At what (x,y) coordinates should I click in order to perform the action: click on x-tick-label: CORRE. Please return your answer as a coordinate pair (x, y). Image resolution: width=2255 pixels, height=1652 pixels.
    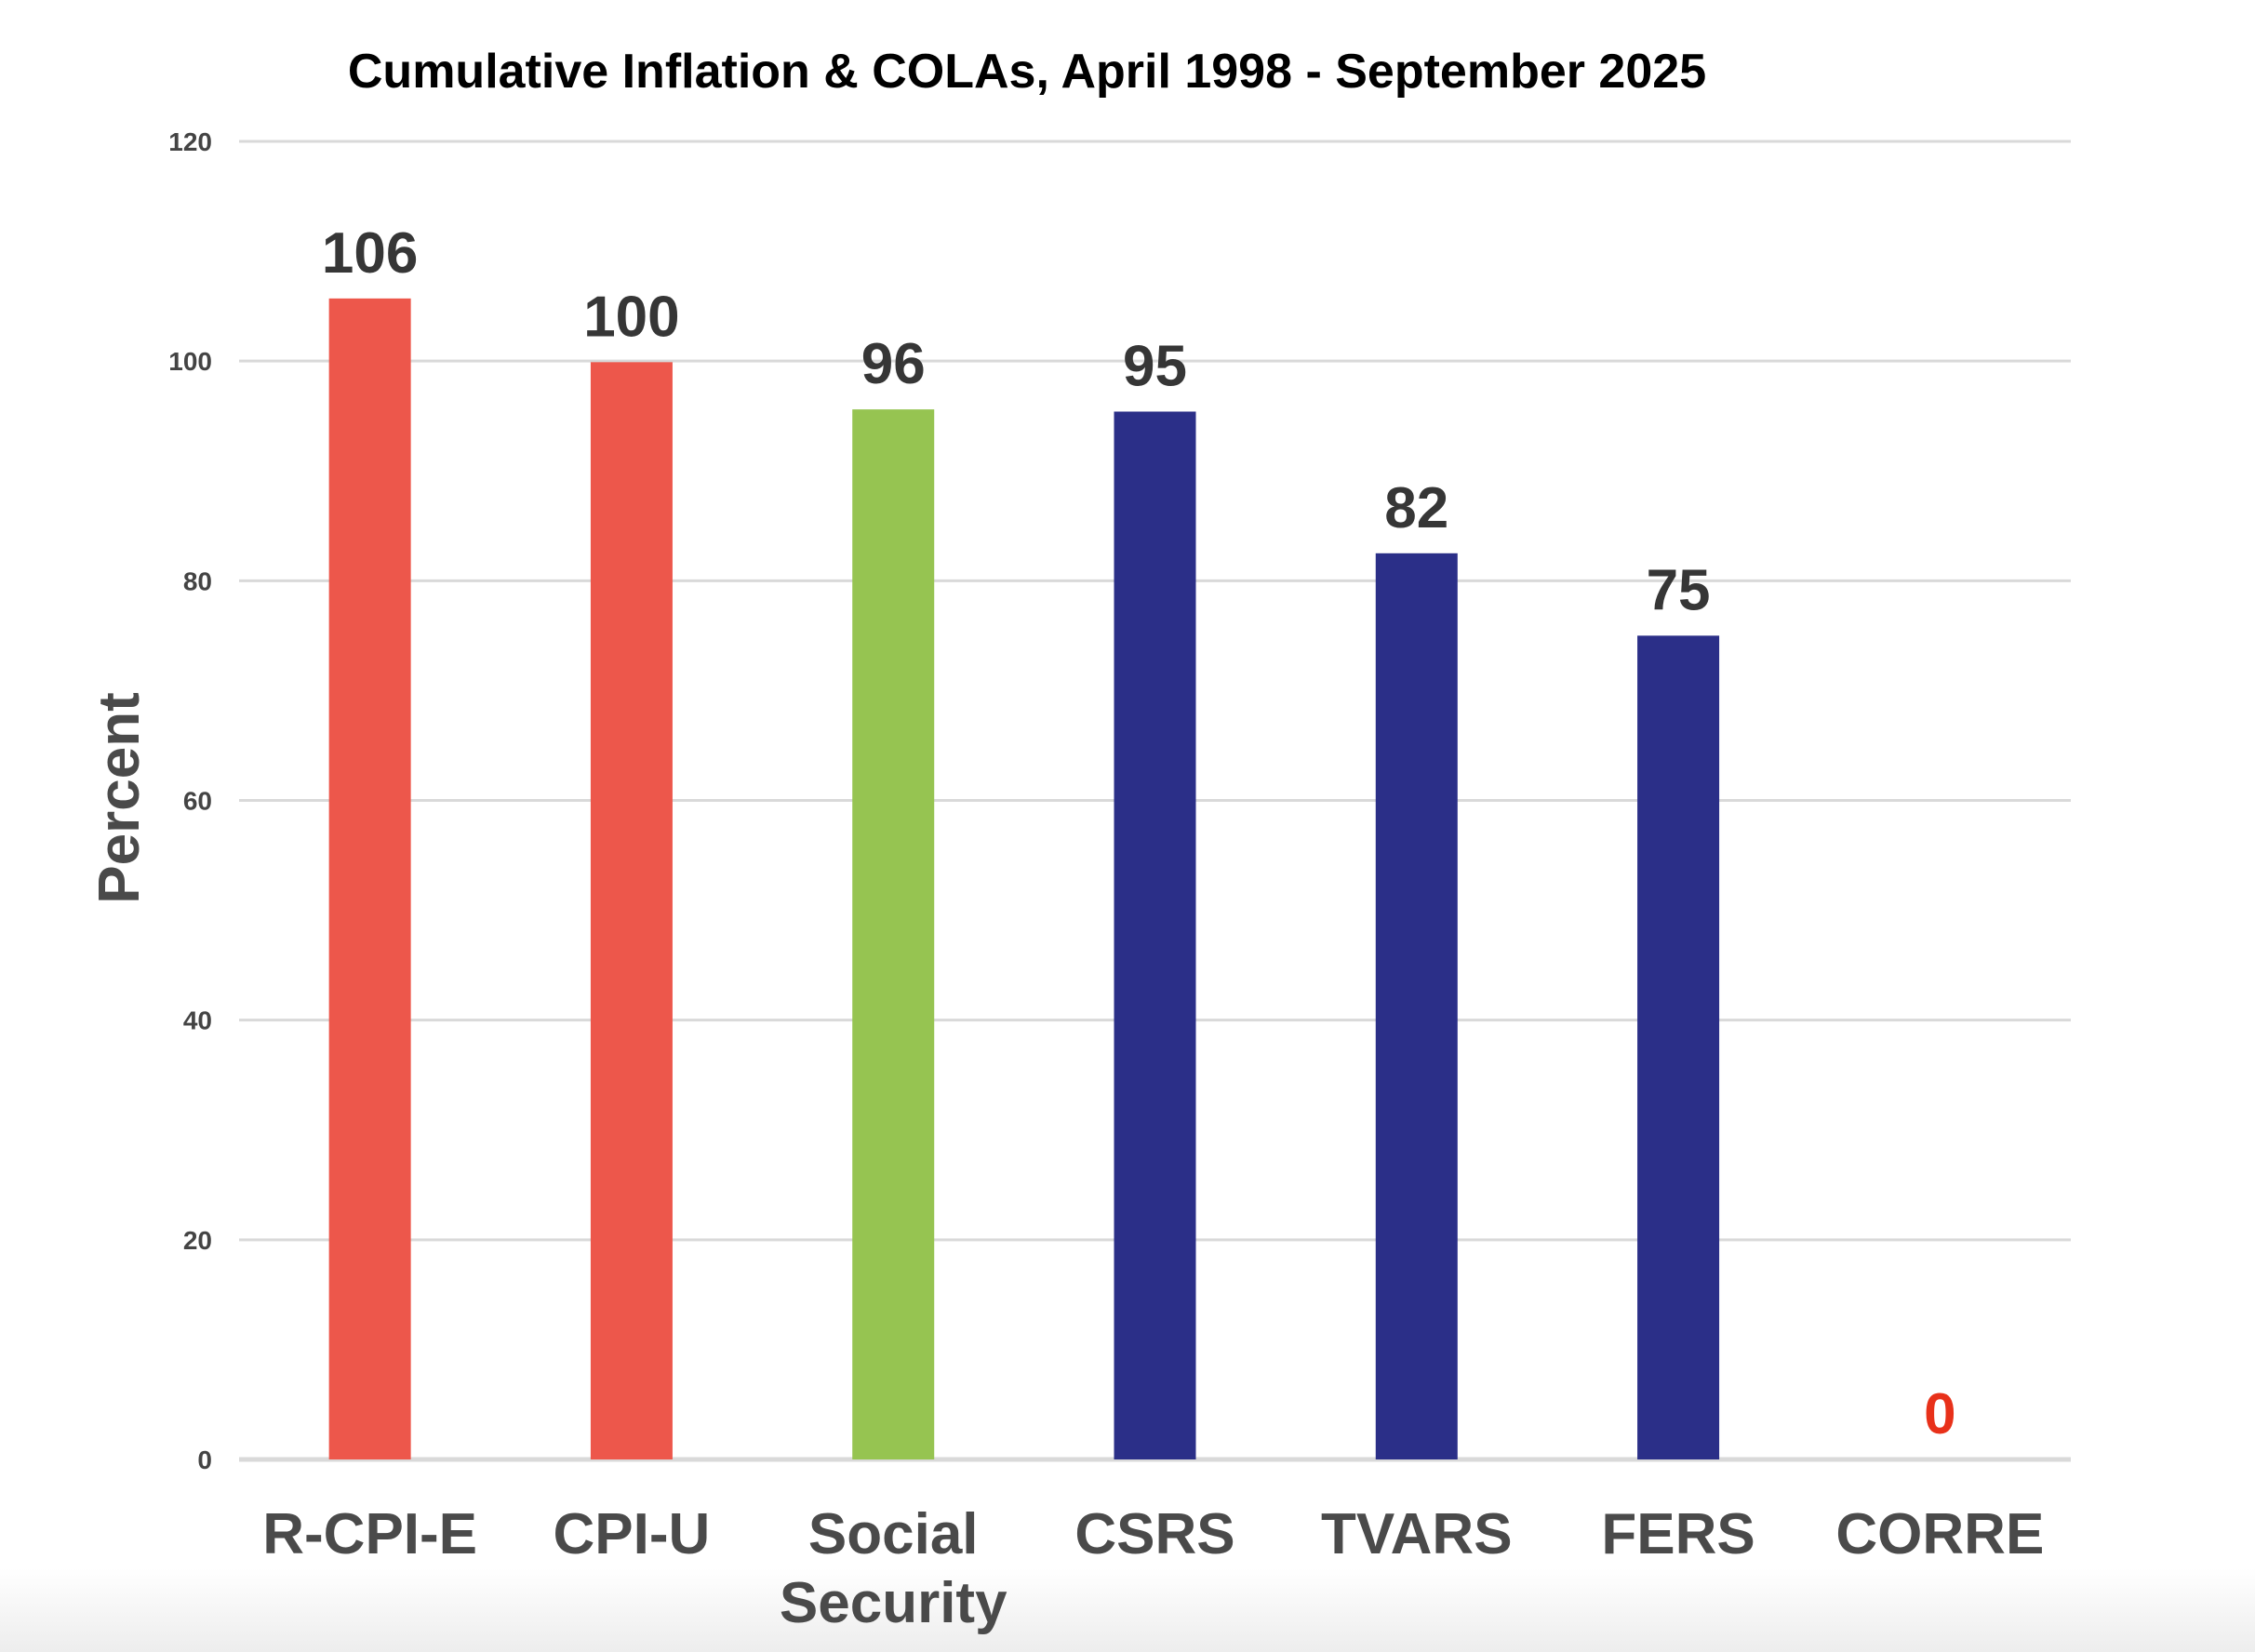
    Looking at the image, I should click on (1939, 1534).